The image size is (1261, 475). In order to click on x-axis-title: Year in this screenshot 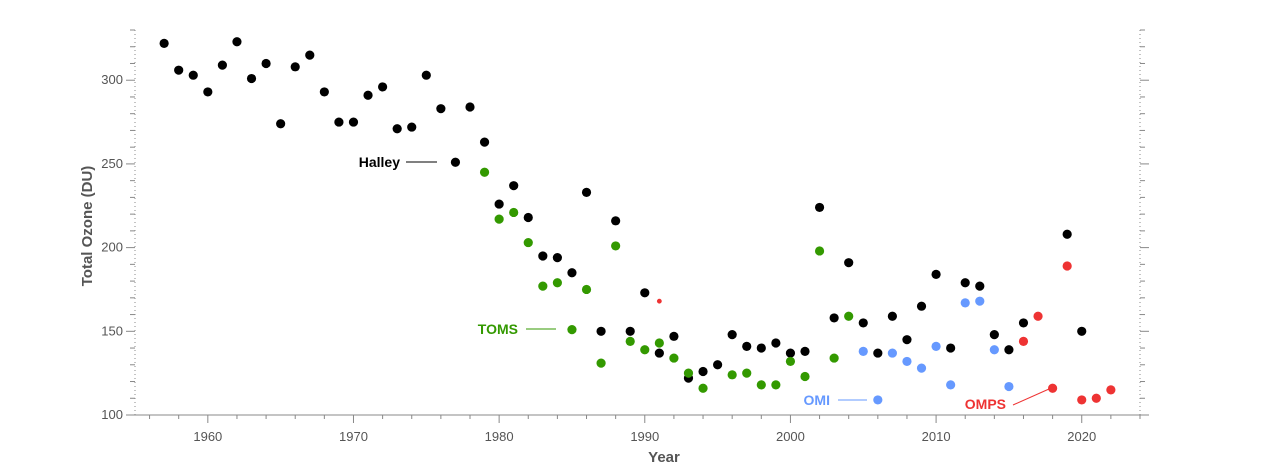, I will do `click(664, 457)`.